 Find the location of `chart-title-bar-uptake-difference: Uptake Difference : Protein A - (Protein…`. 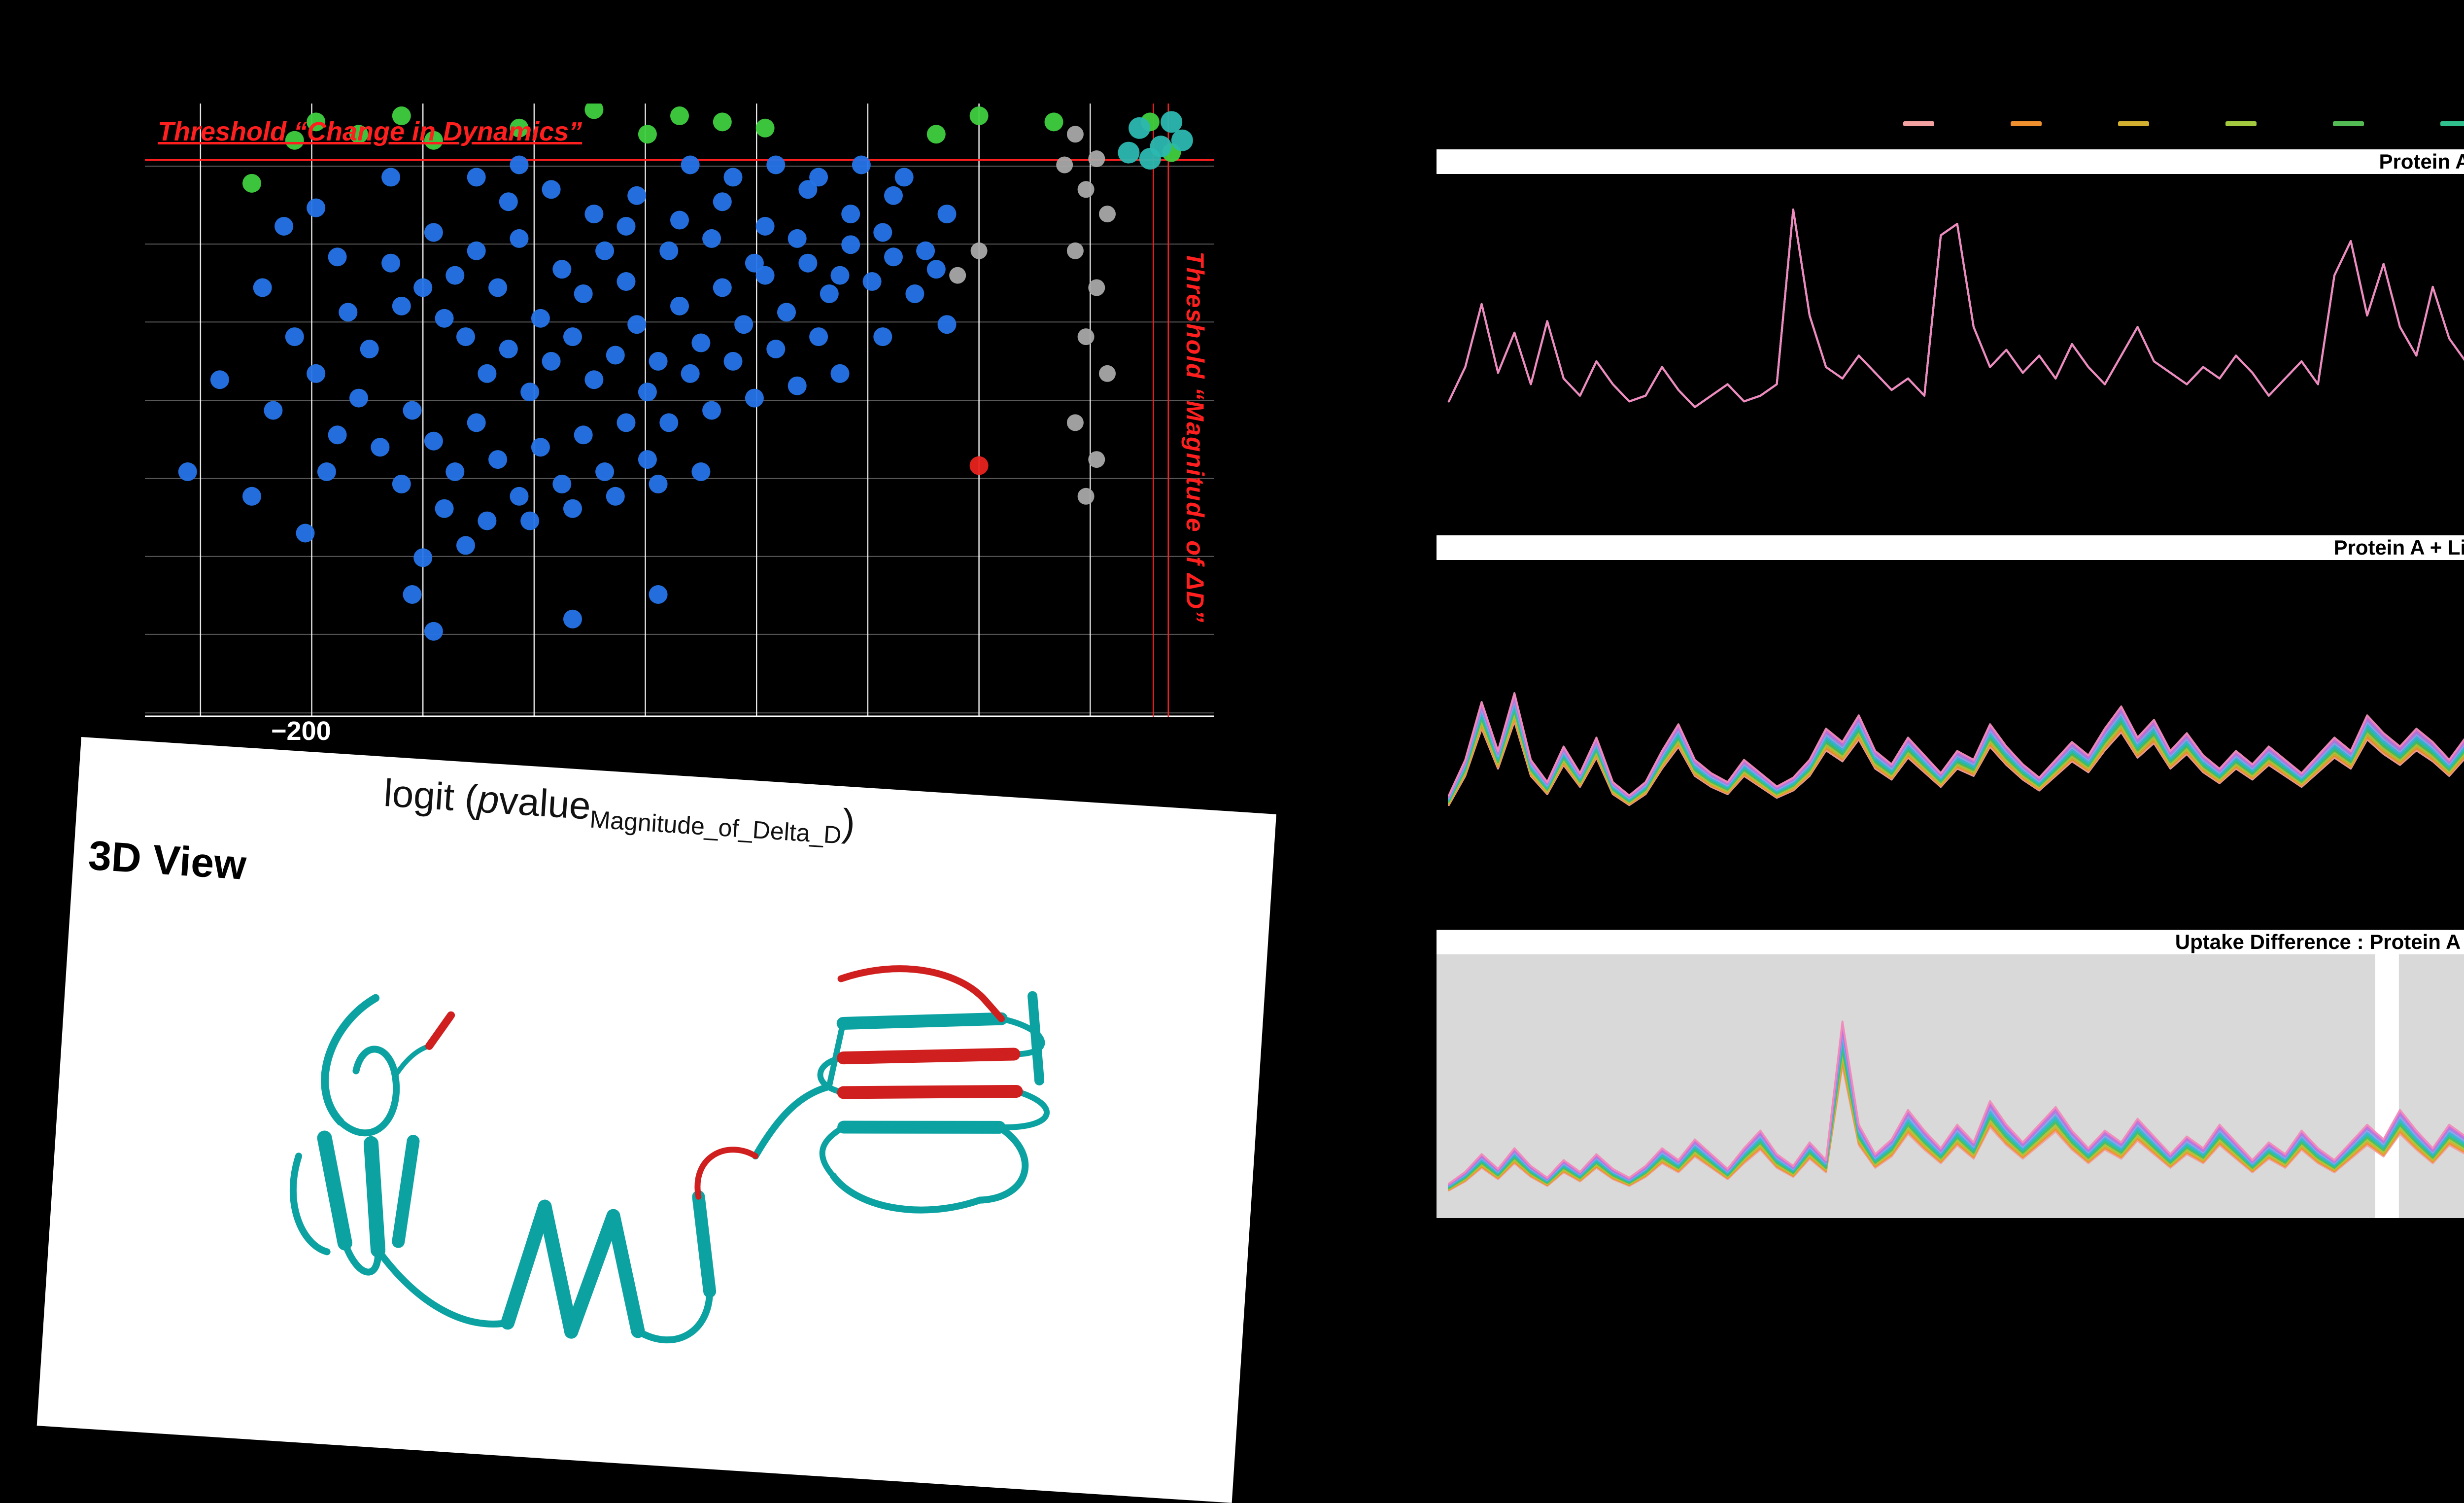

chart-title-bar-uptake-difference: Uptake Difference : Protein A - (Protein… is located at coordinates (1950, 942).